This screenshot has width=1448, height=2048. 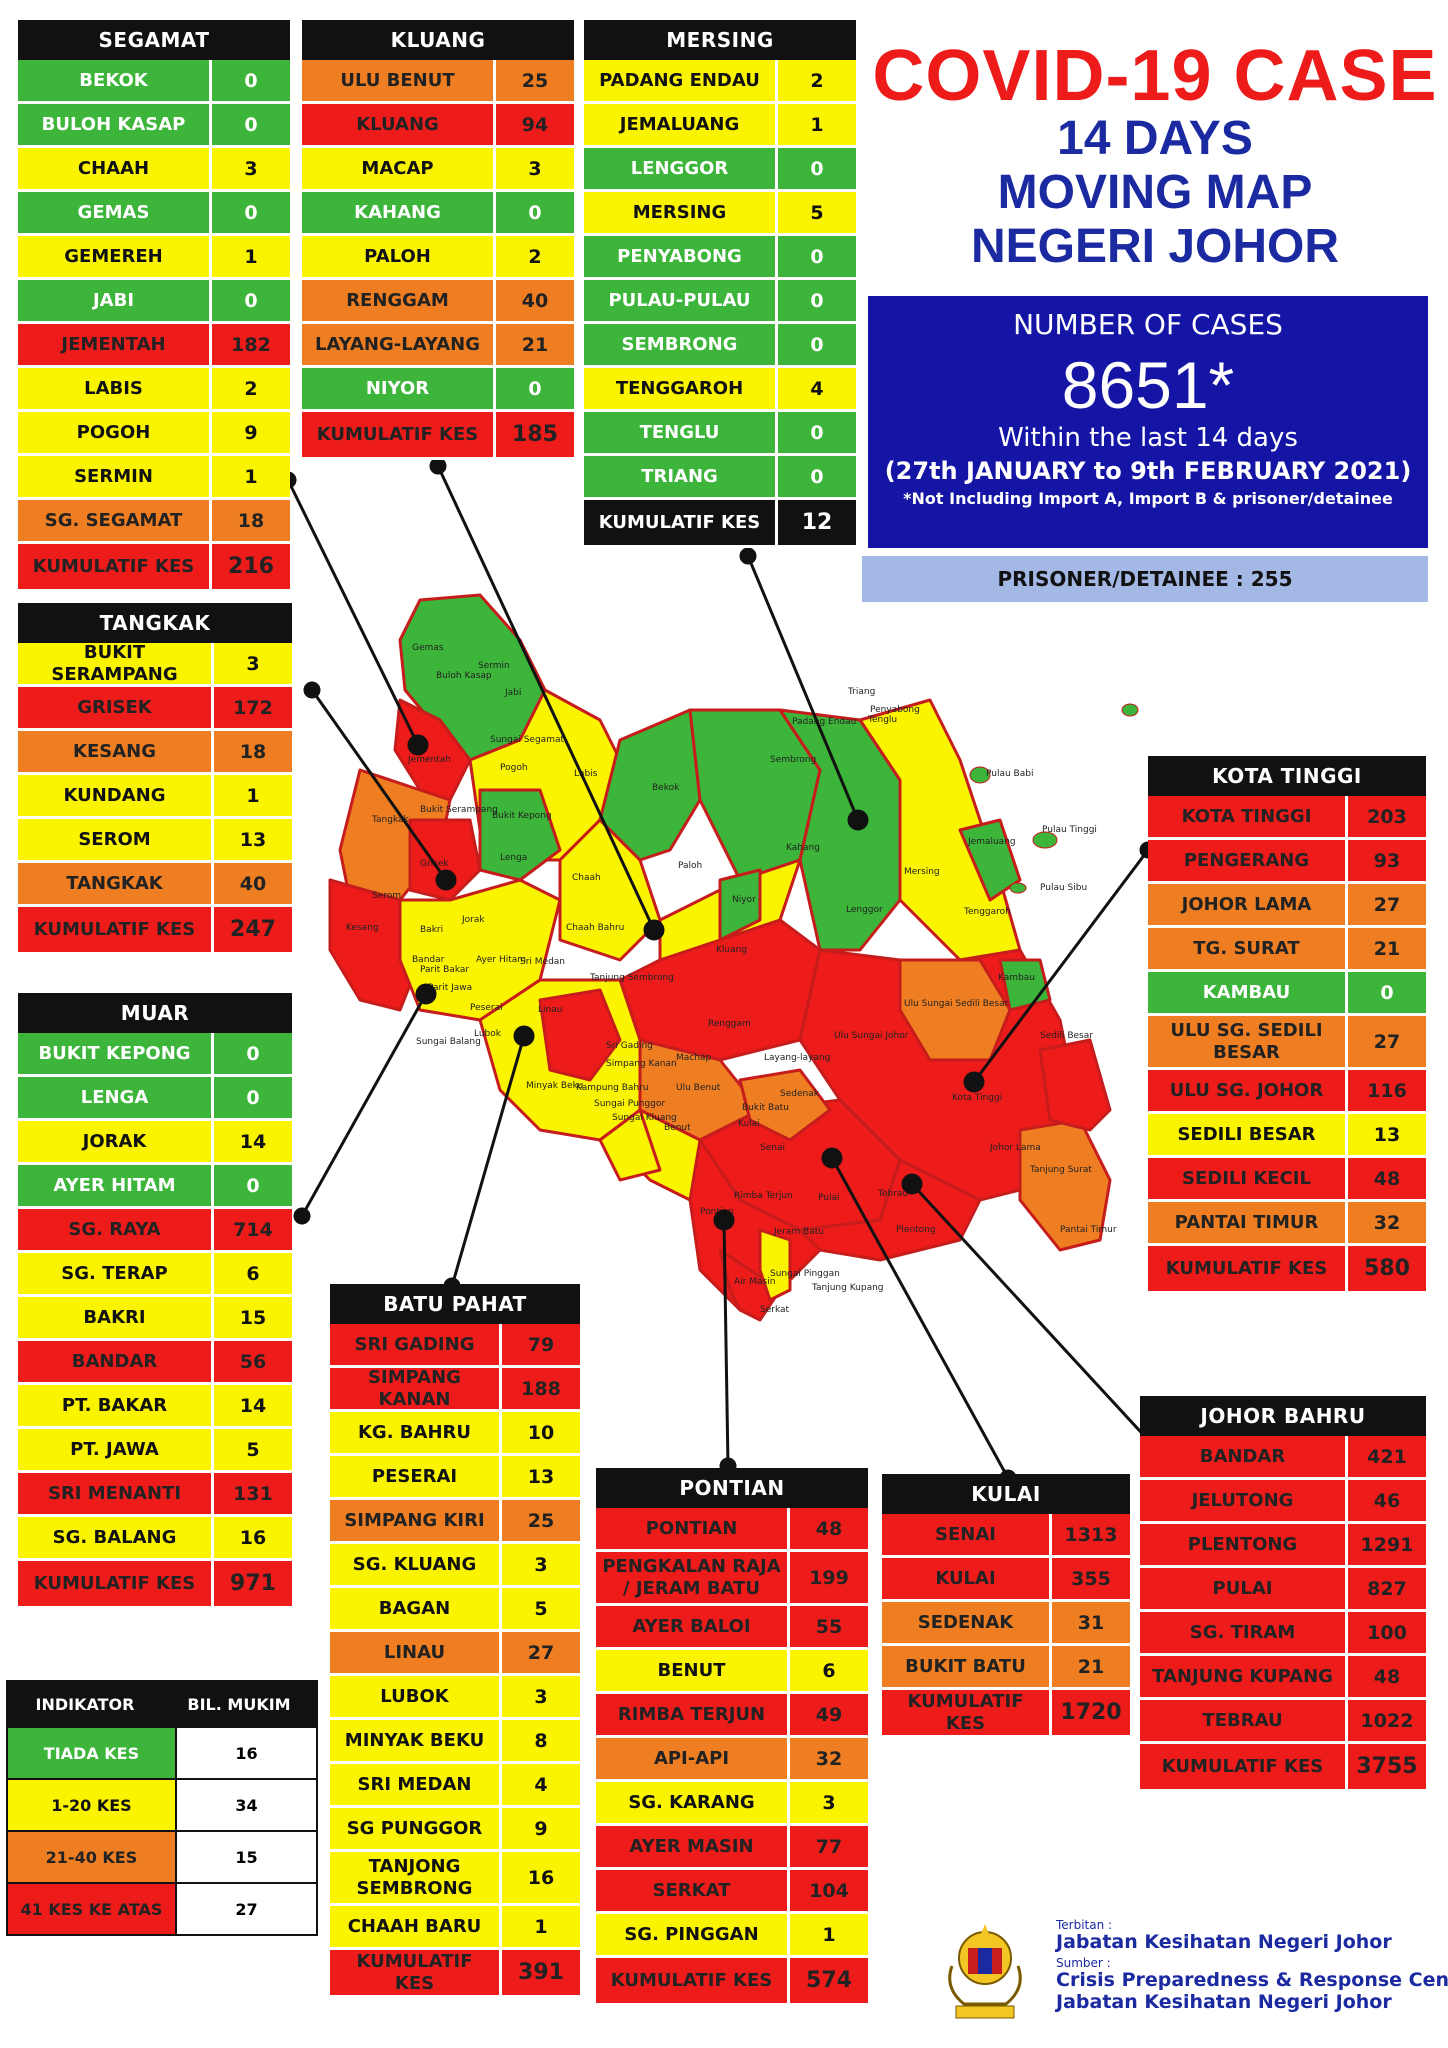 What do you see at coordinates (251, 566) in the screenshot?
I see `kumulatif-value: 216` at bounding box center [251, 566].